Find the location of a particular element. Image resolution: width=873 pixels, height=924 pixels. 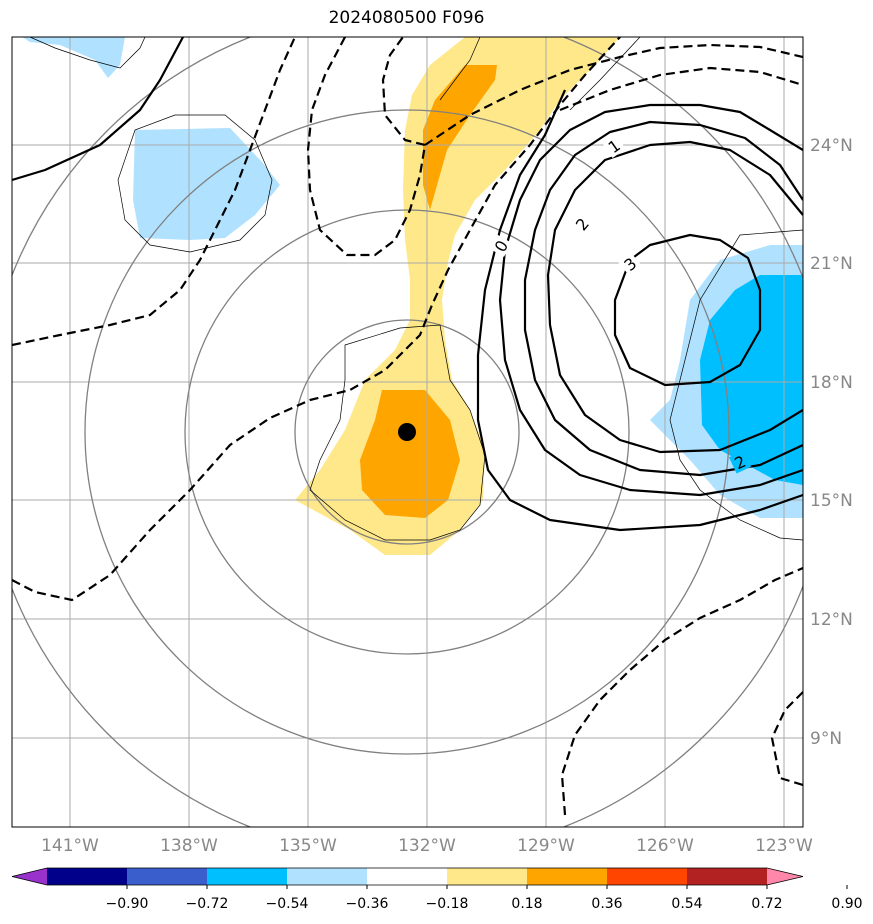

colorbar-tick-label: −0.72 is located at coordinates (207, 904).